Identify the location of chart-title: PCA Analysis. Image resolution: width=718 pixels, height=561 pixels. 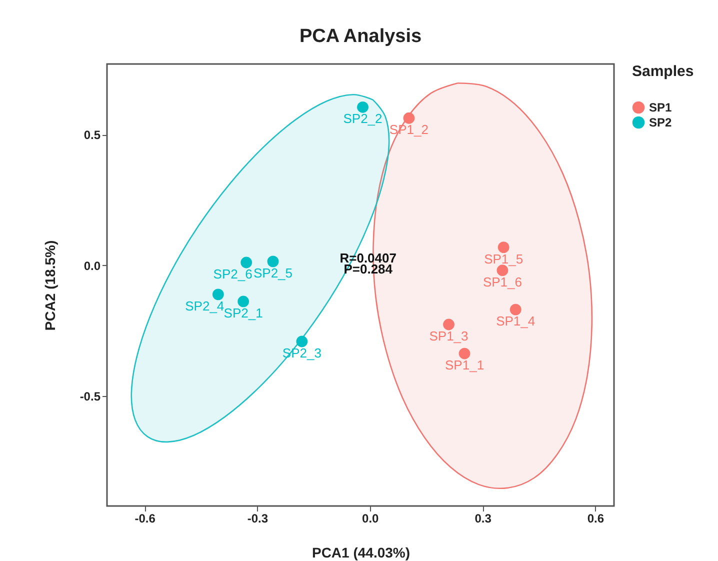
(360, 36).